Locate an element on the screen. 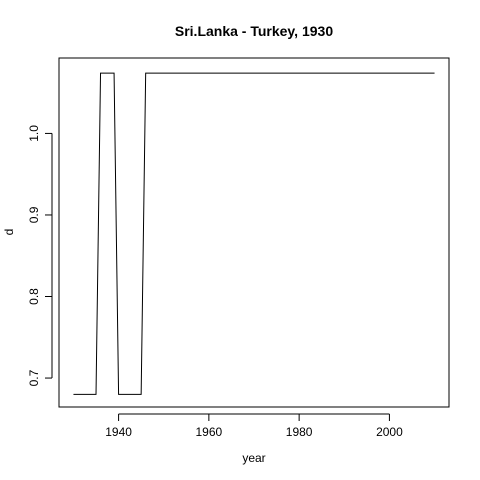 The width and height of the screenshot is (480, 480). y-axis-label: d is located at coordinates (9, 232).